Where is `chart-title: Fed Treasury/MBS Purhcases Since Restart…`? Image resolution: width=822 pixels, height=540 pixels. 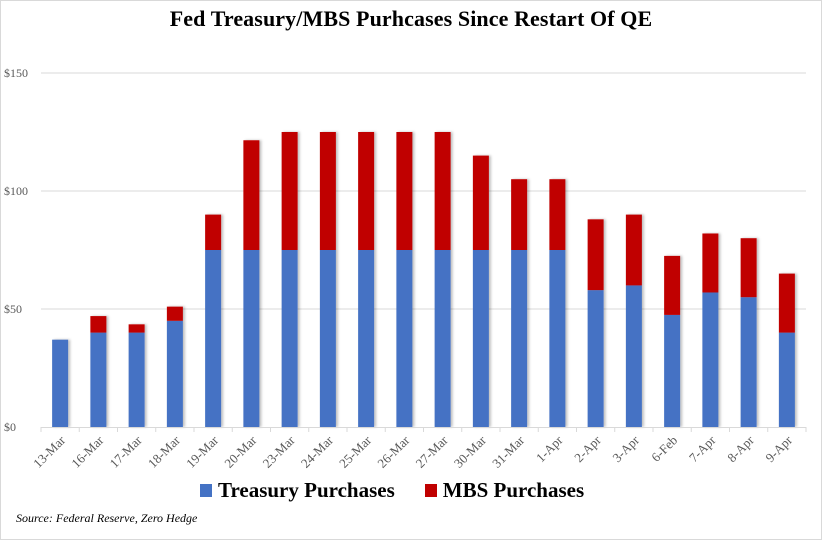
chart-title: Fed Treasury/MBS Purhcases Since Restart… is located at coordinates (411, 18).